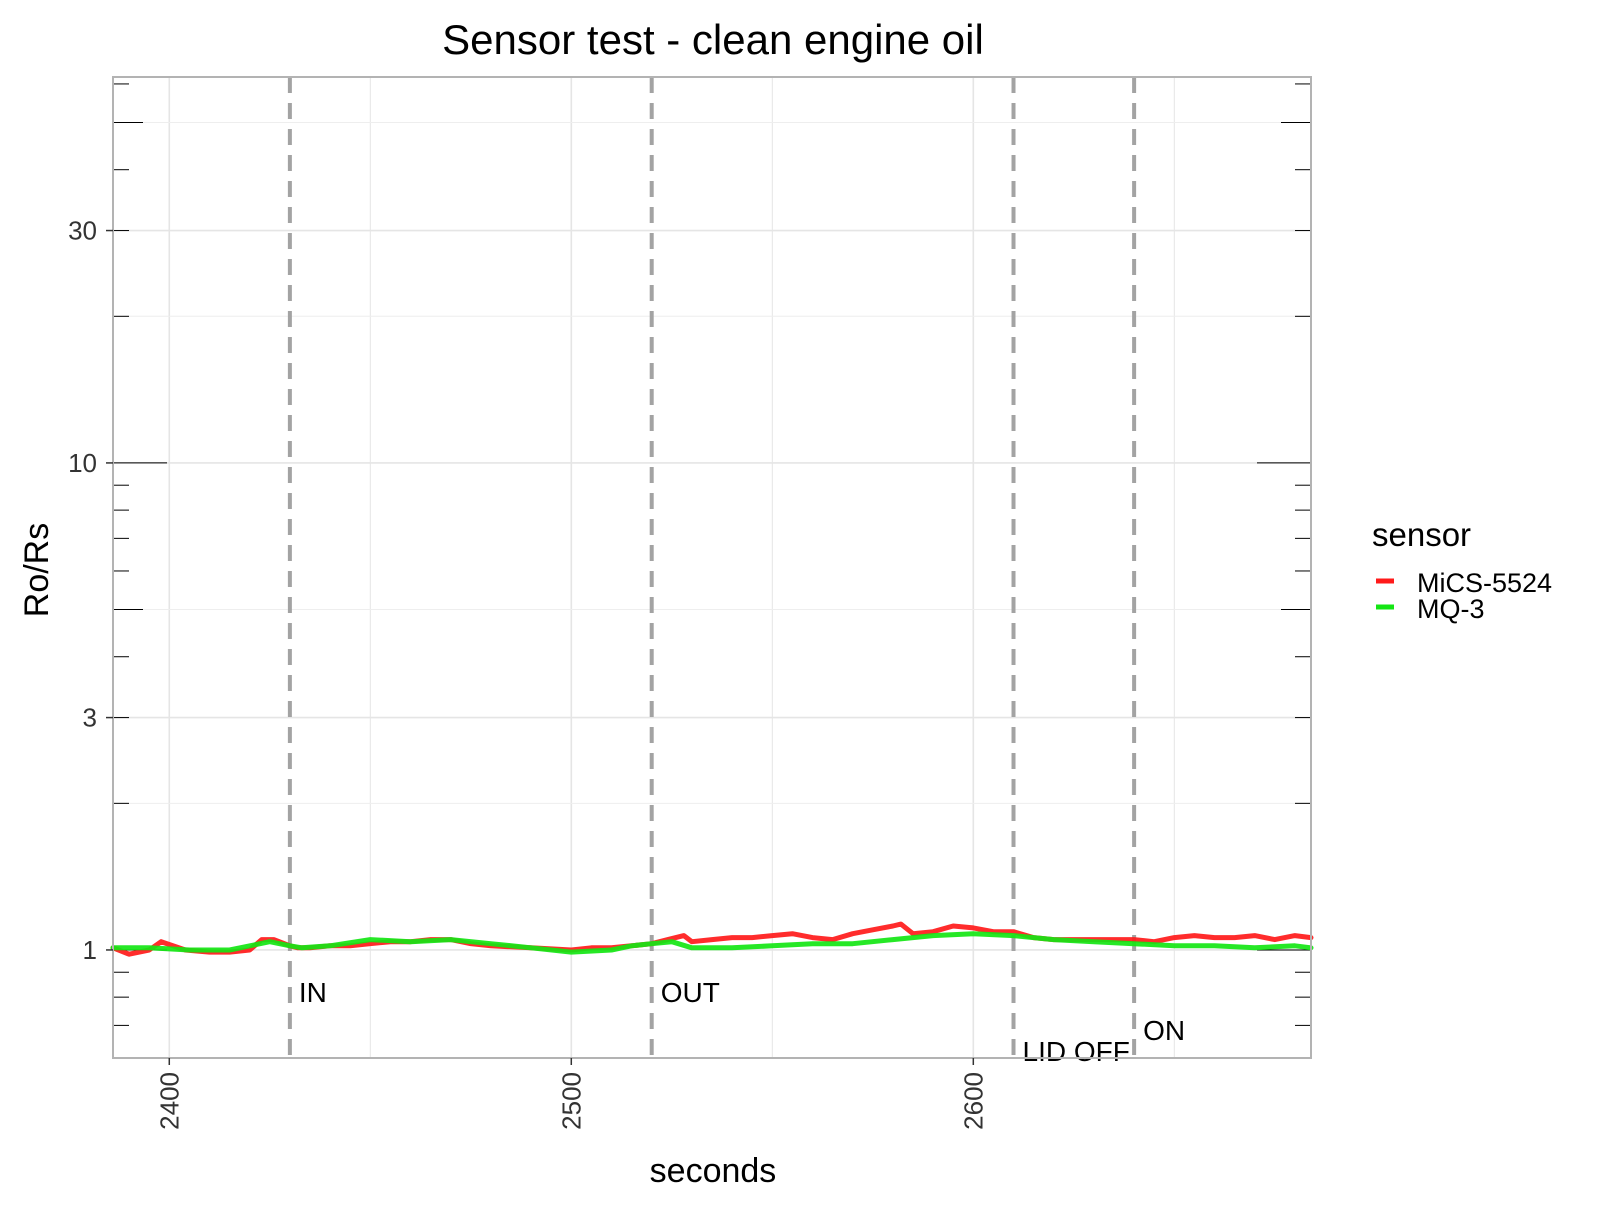 The height and width of the screenshot is (1205, 1600). I want to click on legend: sensor MiCS-5524 MQ-3, so click(1462, 570).